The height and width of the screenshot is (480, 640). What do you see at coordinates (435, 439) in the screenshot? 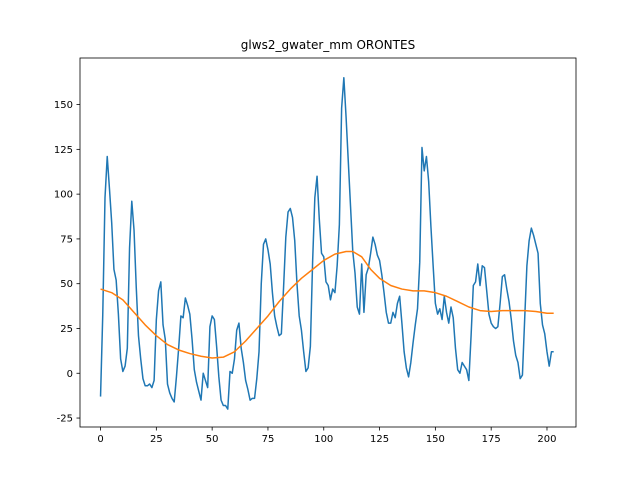
I see `x-tick-label: 150` at bounding box center [435, 439].